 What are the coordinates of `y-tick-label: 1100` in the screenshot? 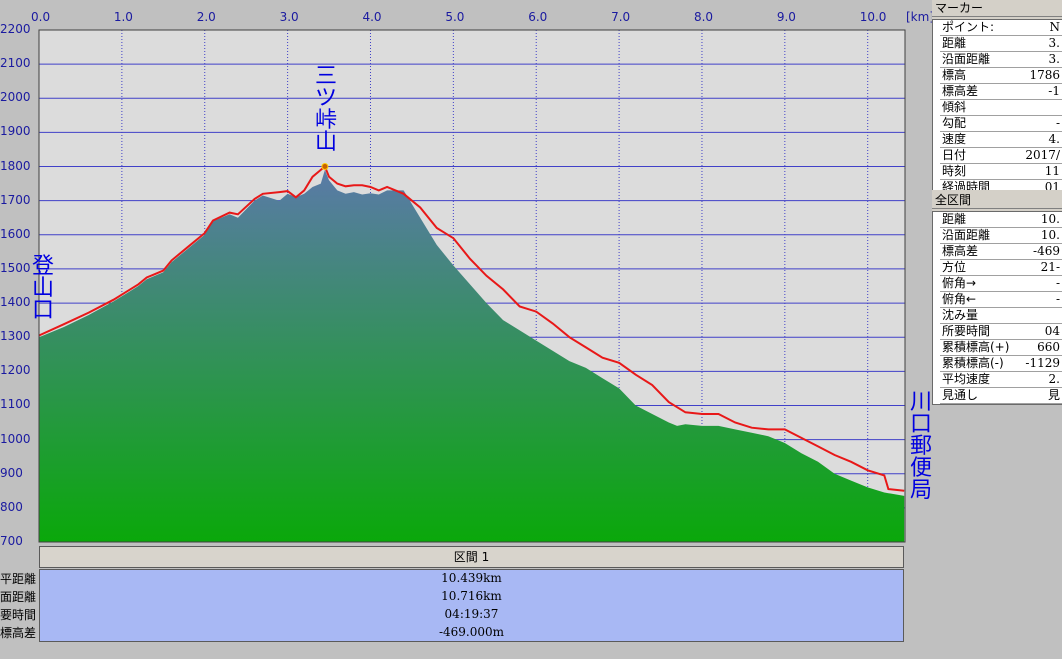 It's located at (15, 404).